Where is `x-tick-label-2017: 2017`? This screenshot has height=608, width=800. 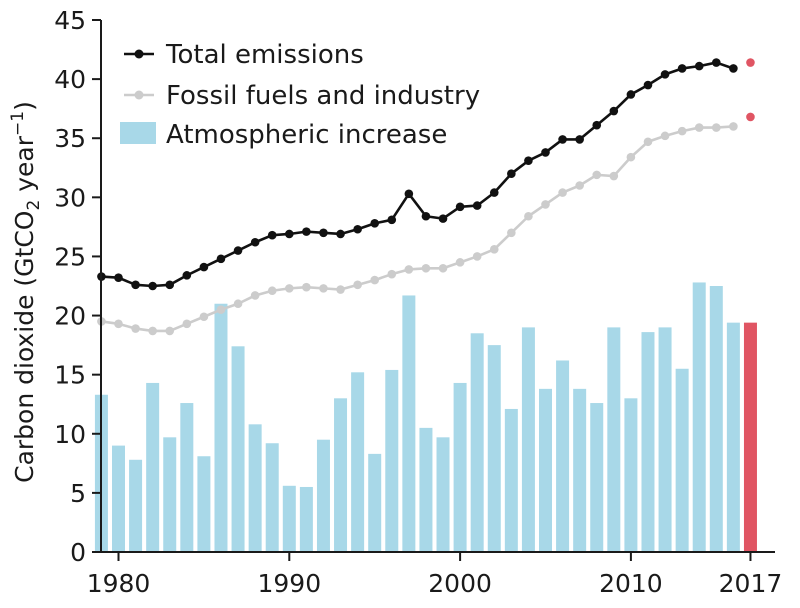 x-tick-label-2017: 2017 is located at coordinates (751, 583).